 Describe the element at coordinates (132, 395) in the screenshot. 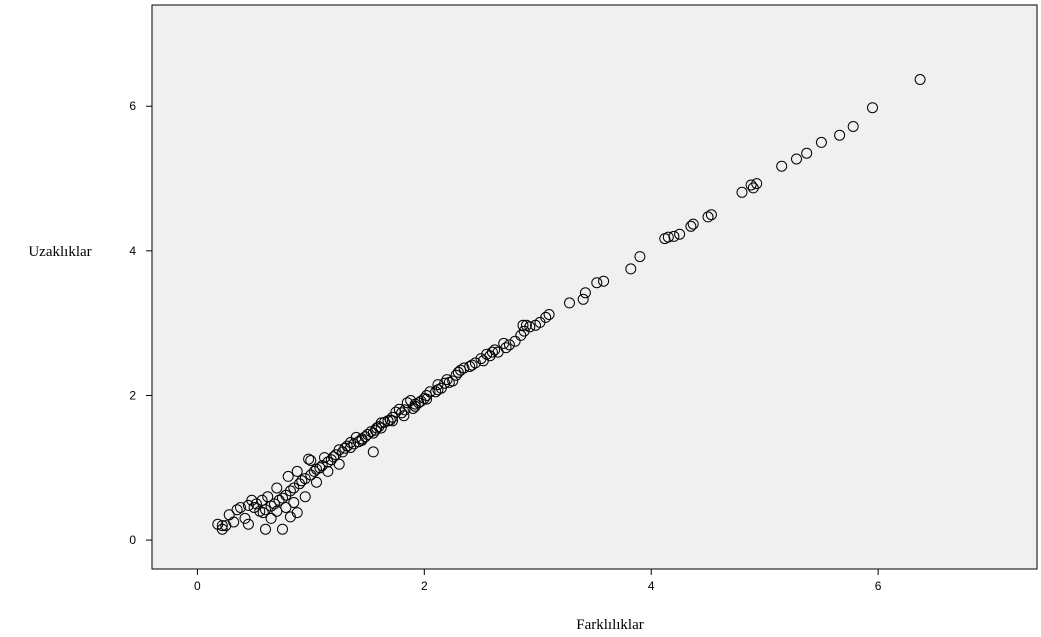

I see `y-tick-label: 2` at that location.